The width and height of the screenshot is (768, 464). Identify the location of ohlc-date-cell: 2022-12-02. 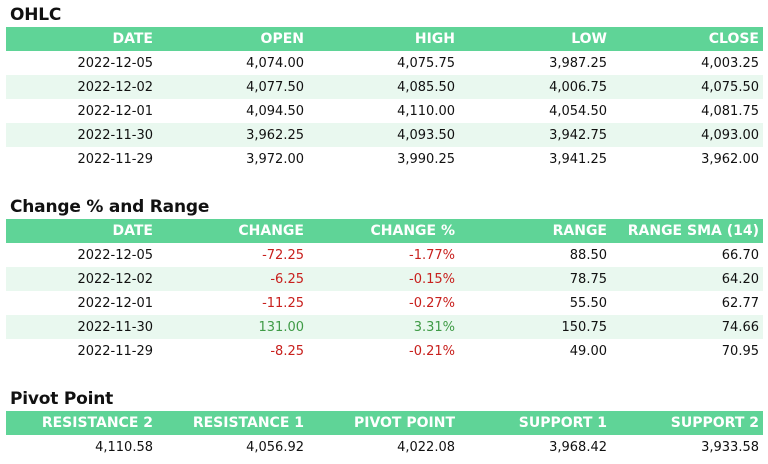
(81, 87).